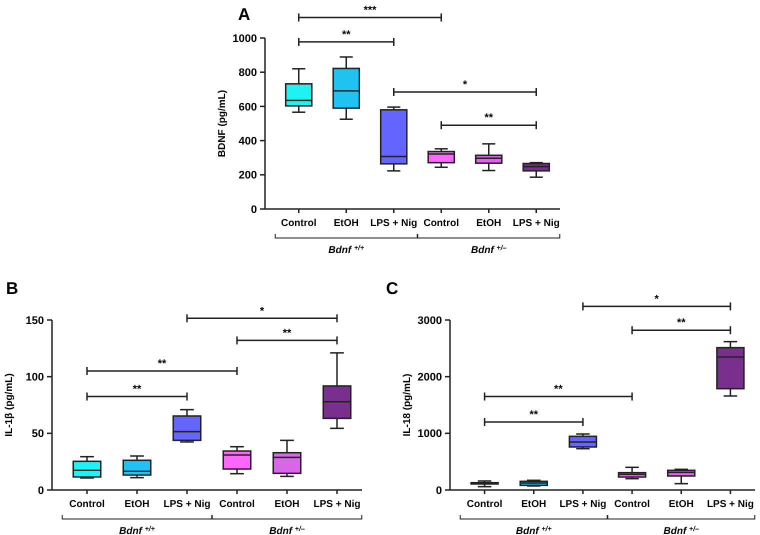 This screenshot has height=535, width=760. Describe the element at coordinates (465, 85) in the screenshot. I see `annotation: *` at that location.